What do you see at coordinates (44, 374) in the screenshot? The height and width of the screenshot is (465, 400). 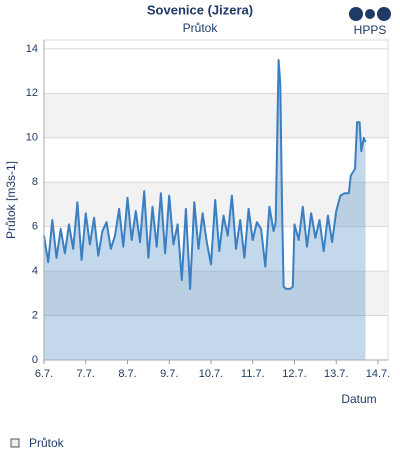 I see `x-tick-label: 6.7.` at bounding box center [44, 374].